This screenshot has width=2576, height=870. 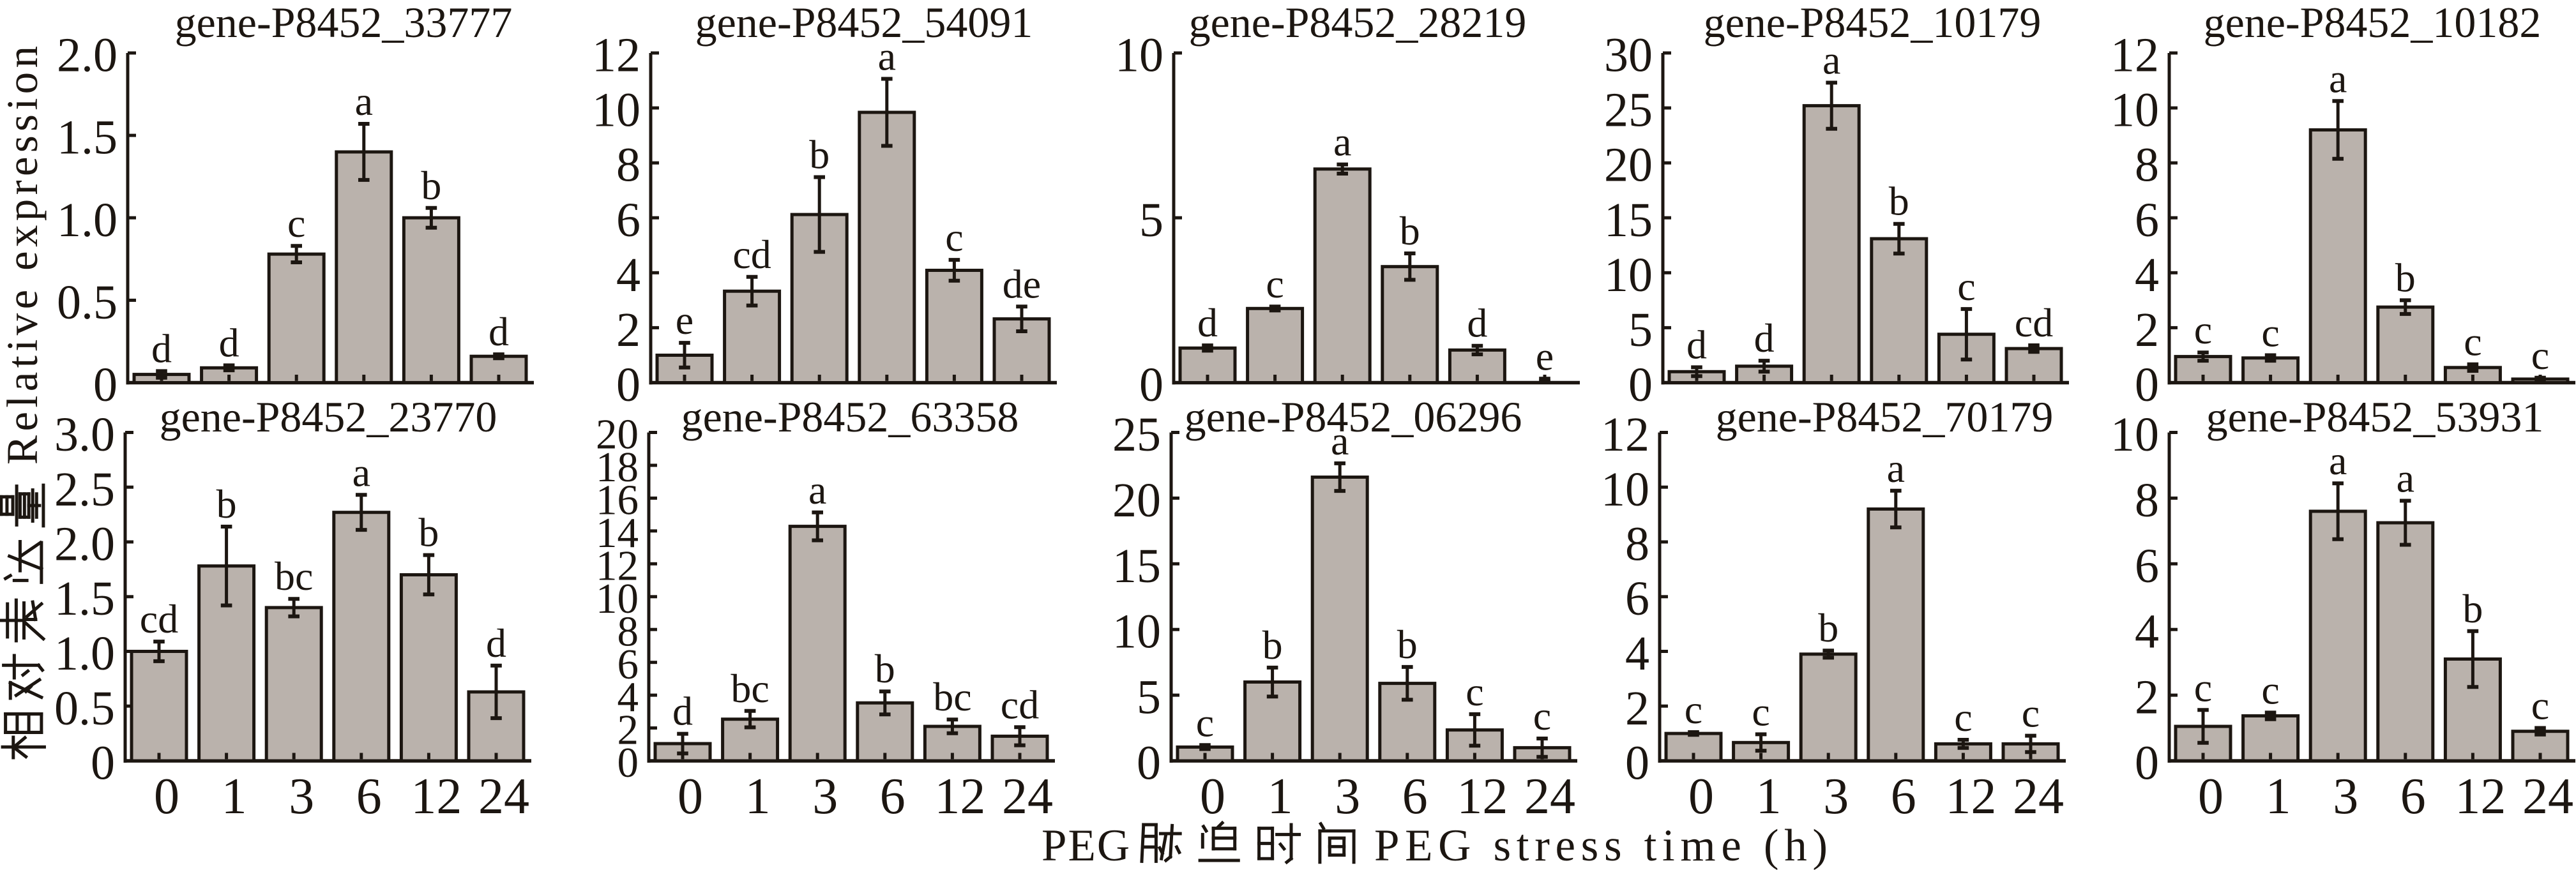 What do you see at coordinates (750, 689) in the screenshot?
I see `svg-text: bc` at bounding box center [750, 689].